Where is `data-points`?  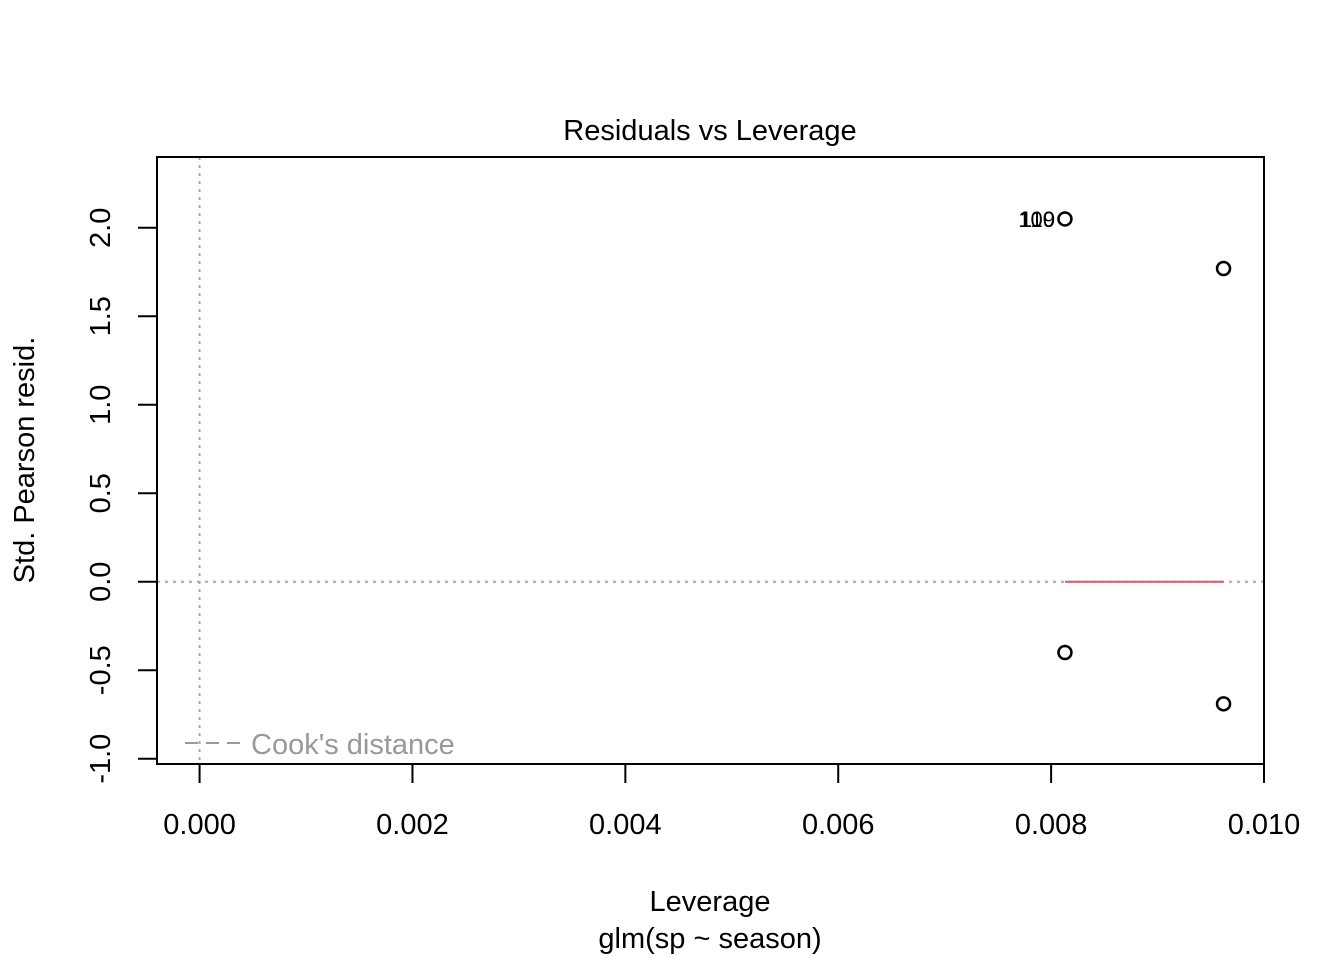 data-points is located at coordinates (1144, 461).